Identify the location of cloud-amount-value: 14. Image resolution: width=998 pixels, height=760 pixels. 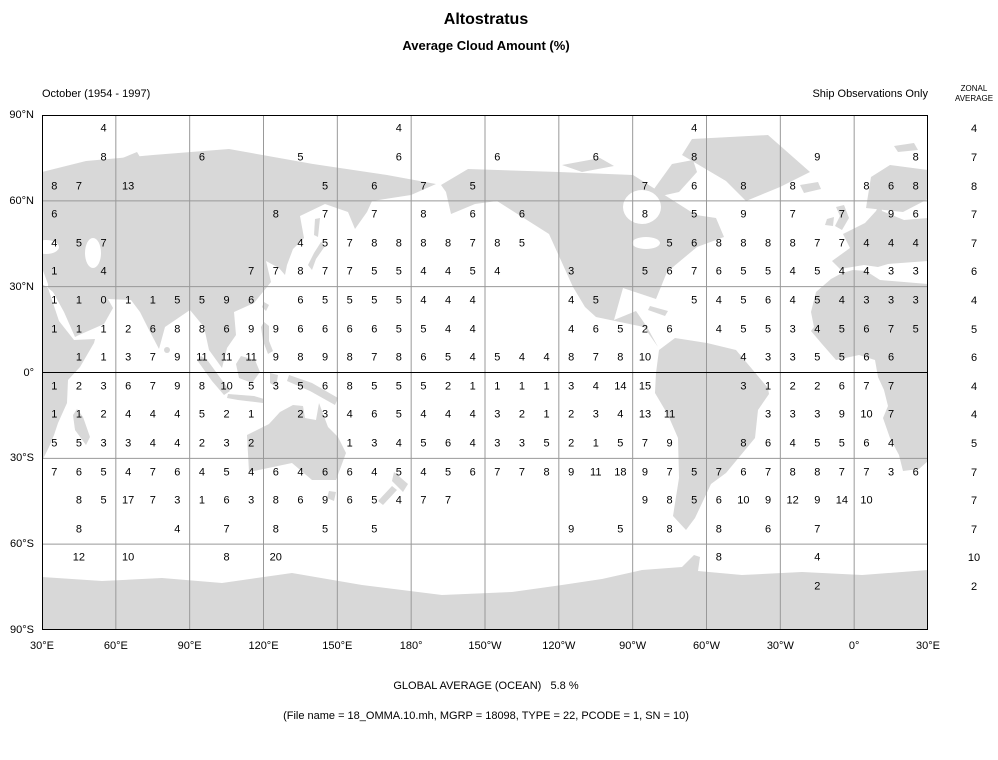
(841, 500).